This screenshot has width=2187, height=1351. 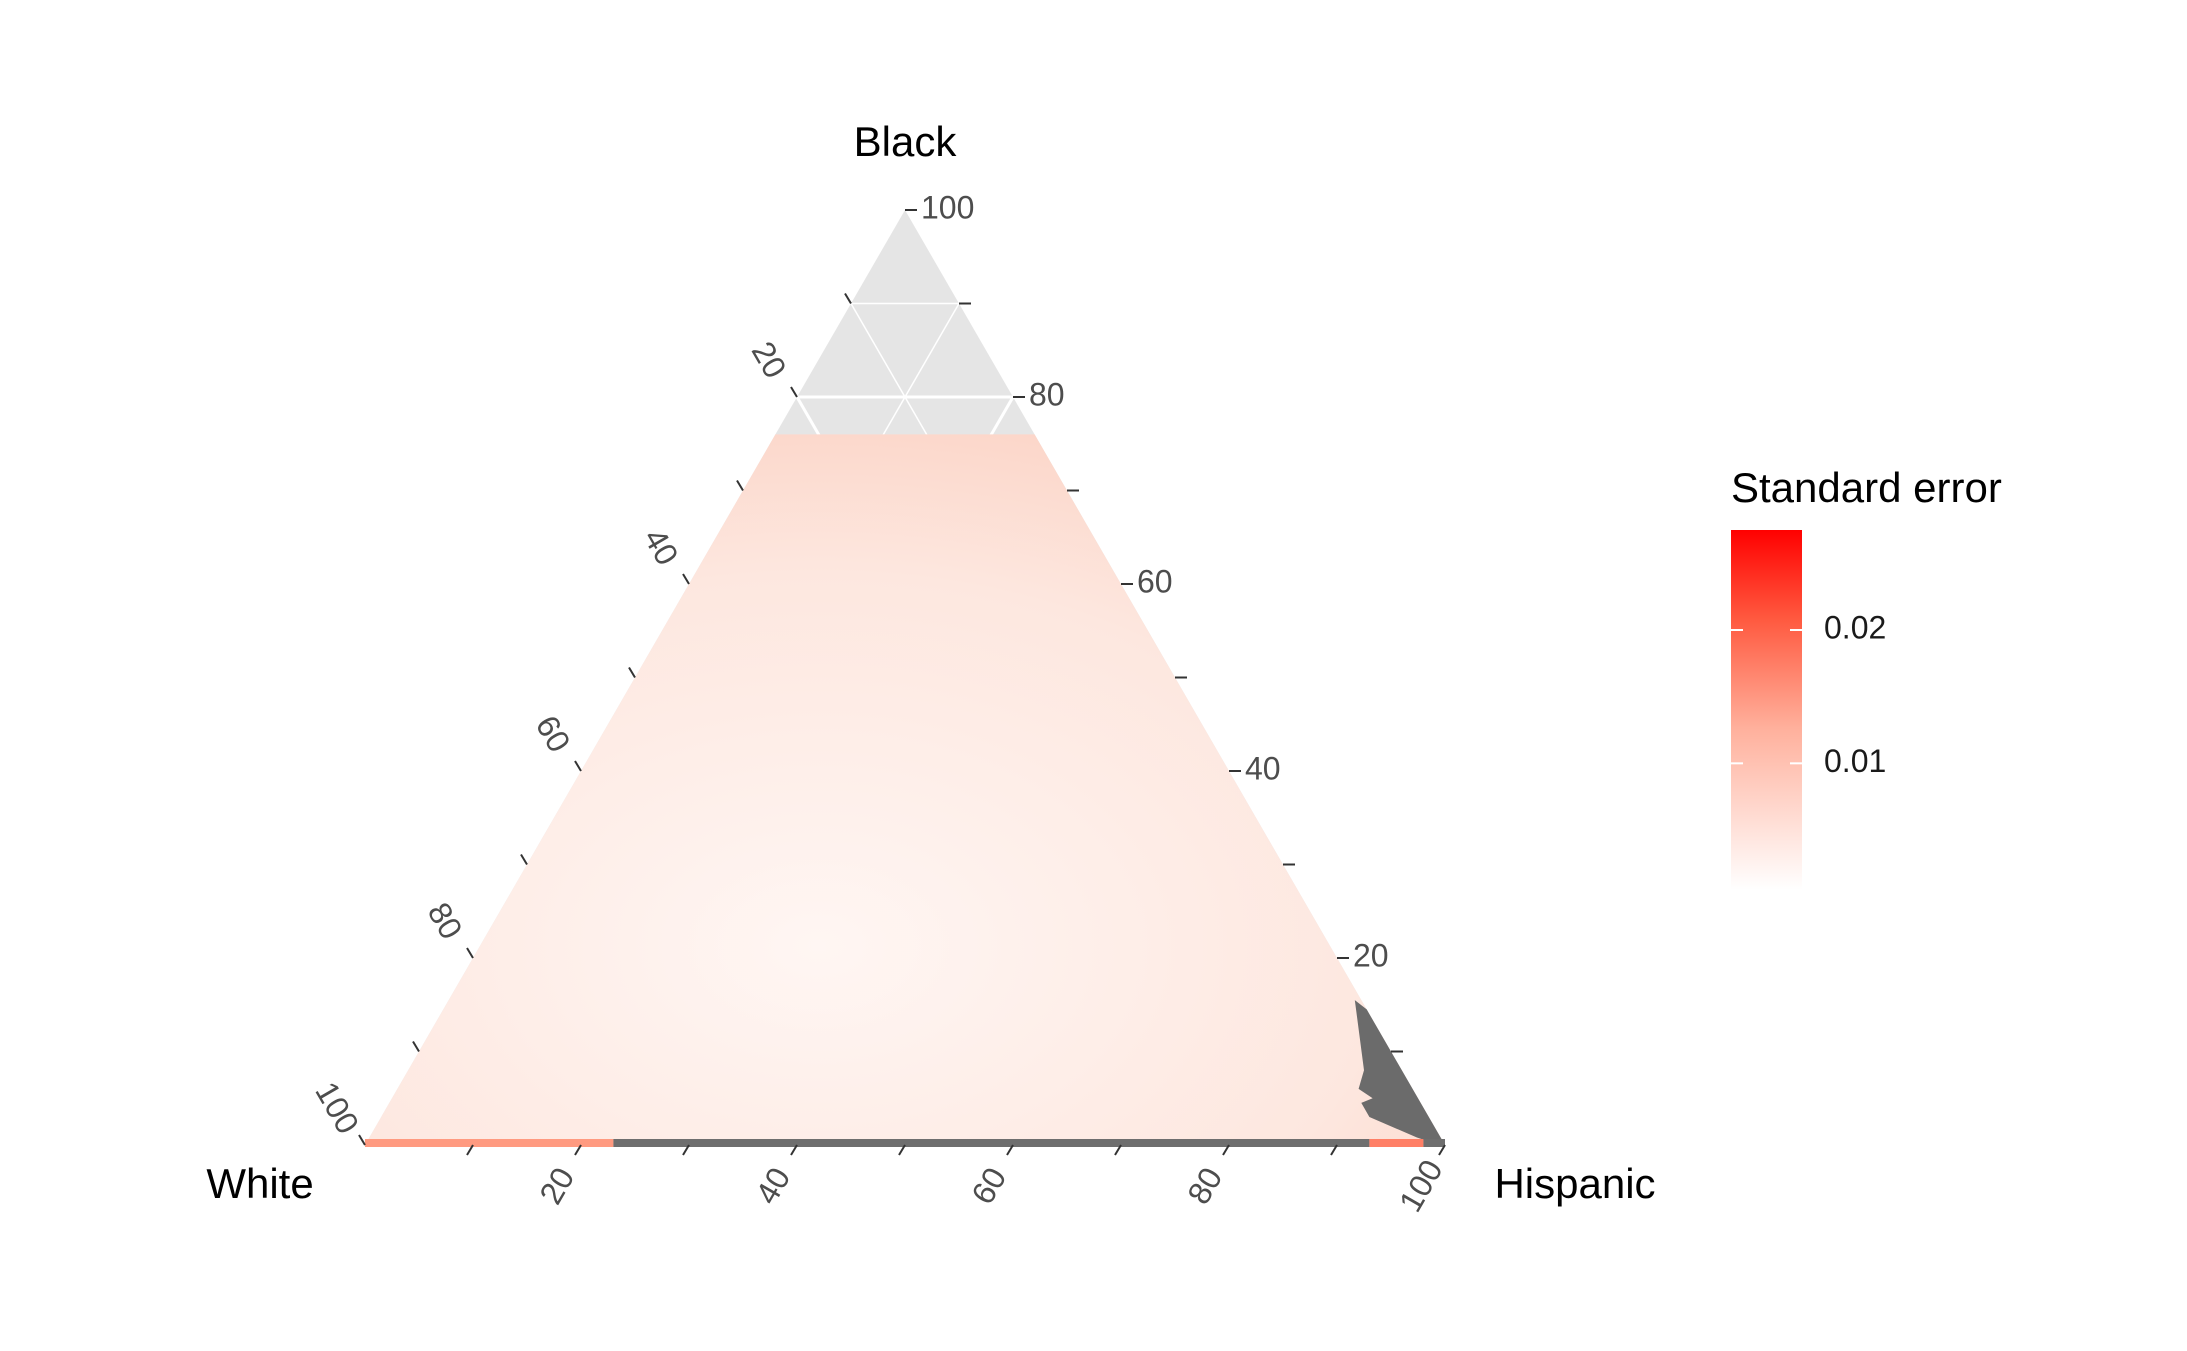 What do you see at coordinates (259, 1183) in the screenshot?
I see `vertex-label-white: White` at bounding box center [259, 1183].